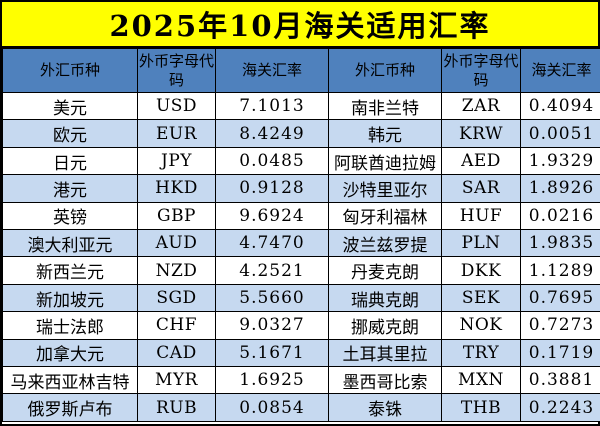 The image size is (600, 426). Describe the element at coordinates (300, 25) in the screenshot. I see `page-title: 2025年10月海关适用汇率` at that location.